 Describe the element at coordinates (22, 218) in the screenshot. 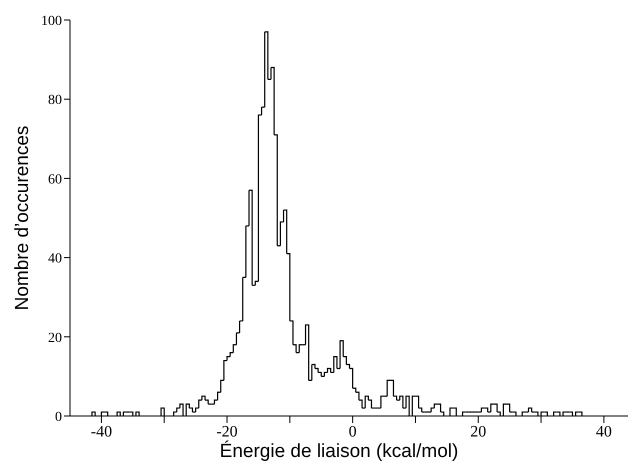

I see `y-axis-title: Nombre d’occurences` at that location.